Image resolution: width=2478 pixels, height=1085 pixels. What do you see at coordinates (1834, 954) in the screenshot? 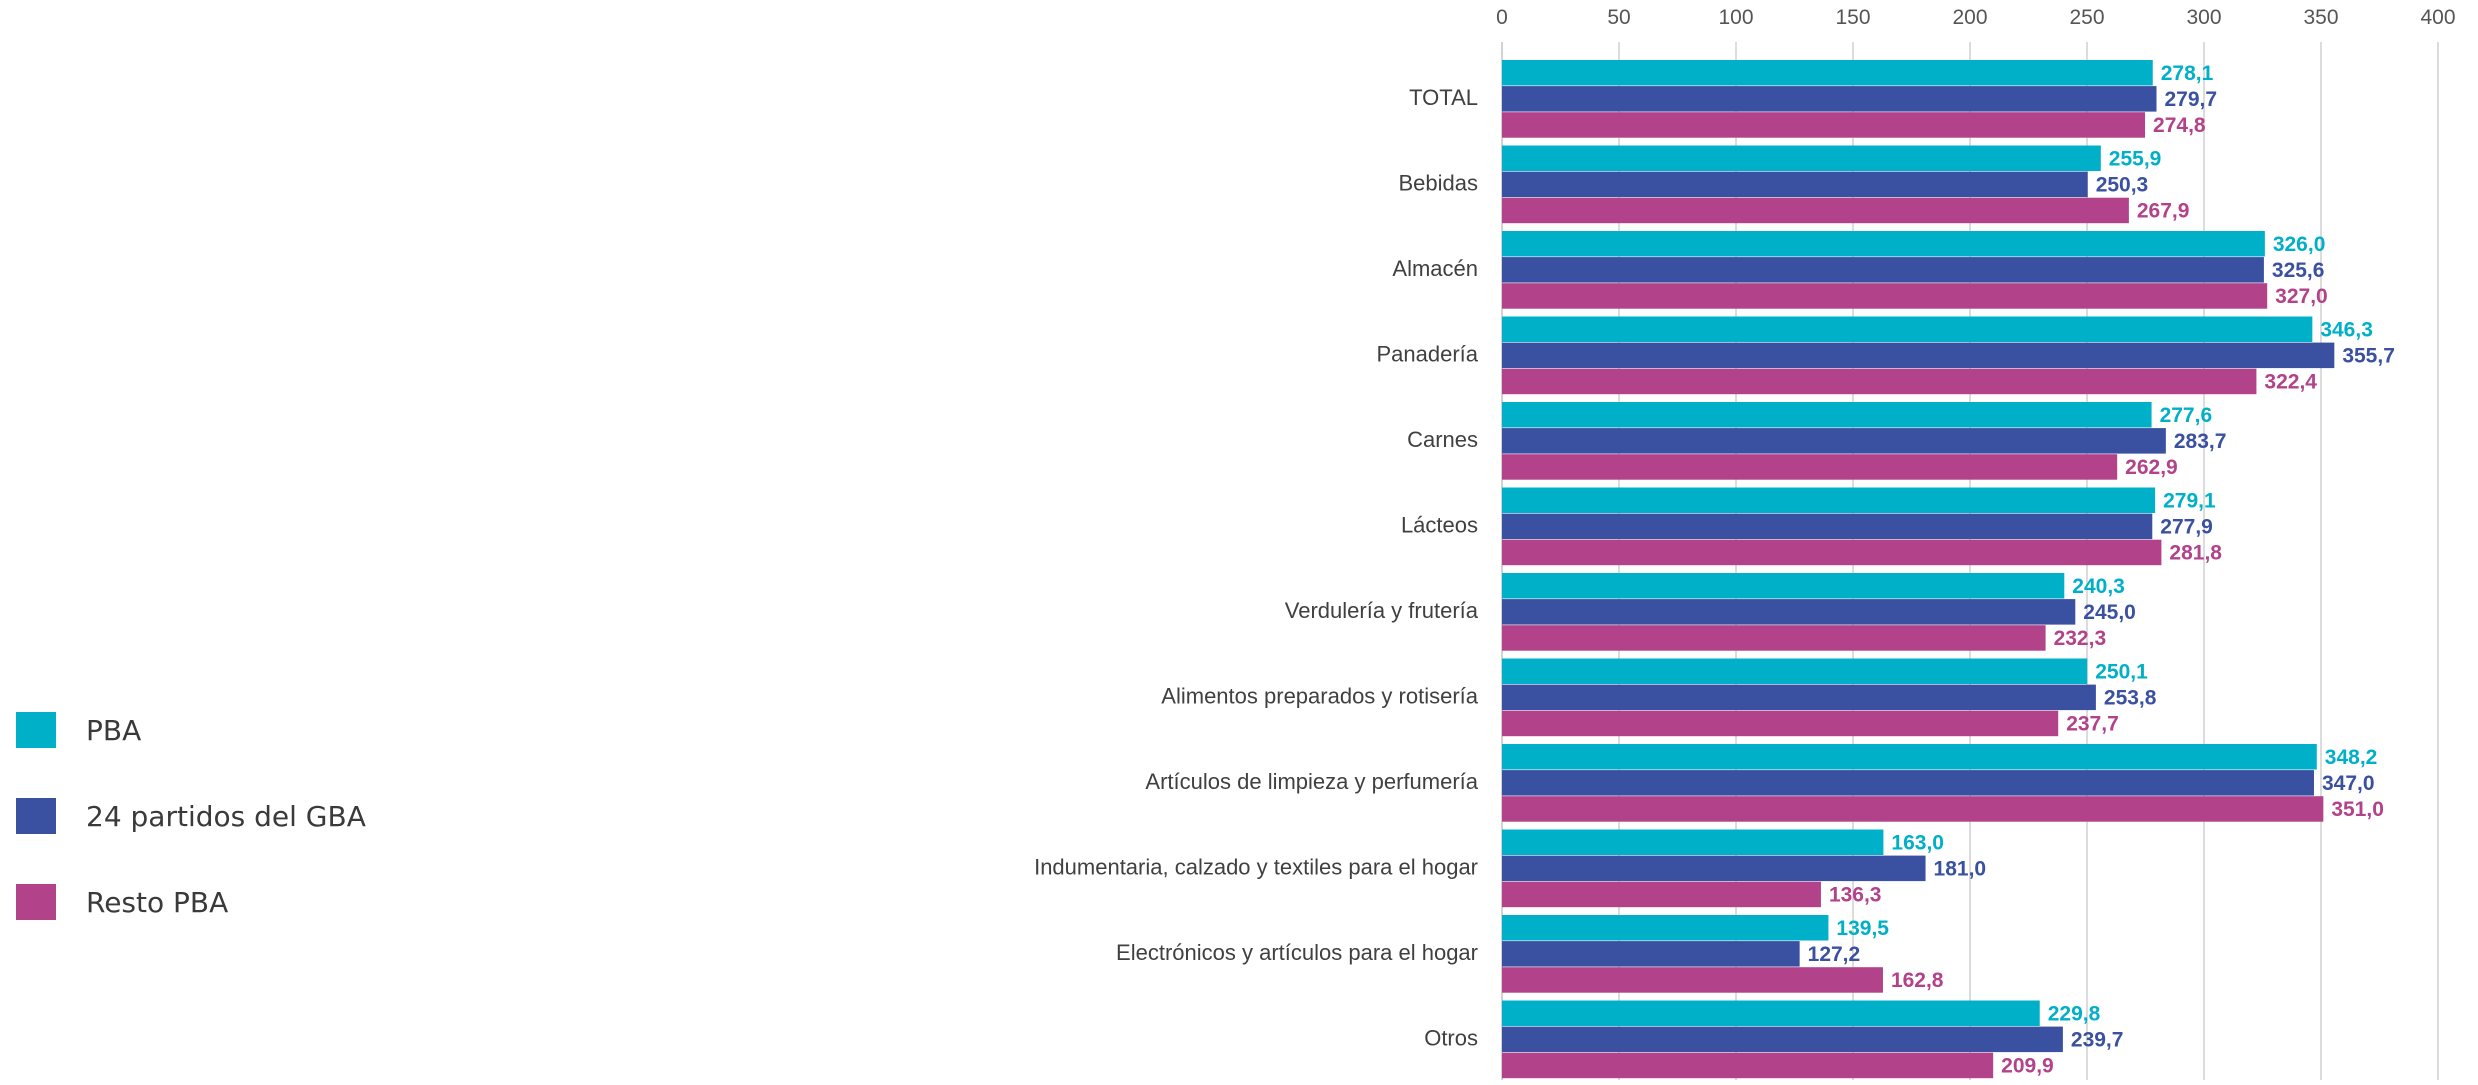
I see `data-label: 127,2` at bounding box center [1834, 954].